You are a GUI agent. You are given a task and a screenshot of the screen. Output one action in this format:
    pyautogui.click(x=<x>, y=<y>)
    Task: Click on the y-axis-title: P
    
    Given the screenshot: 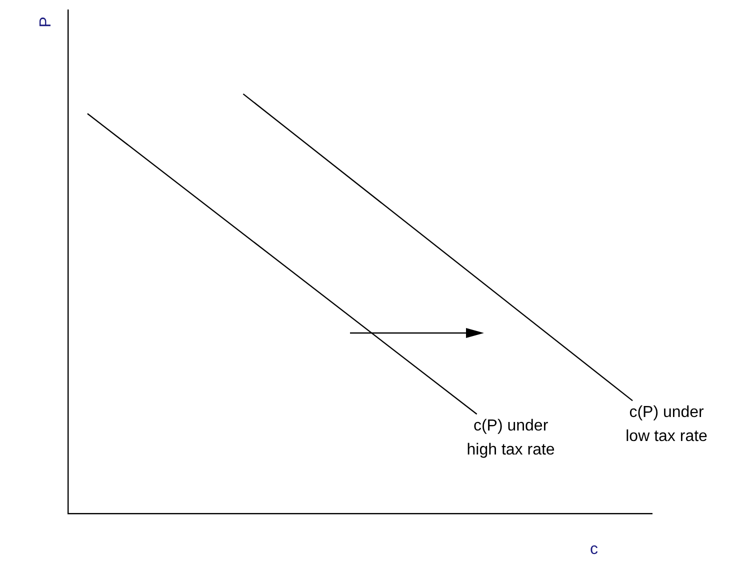 What is the action you would take?
    pyautogui.click(x=45, y=22)
    